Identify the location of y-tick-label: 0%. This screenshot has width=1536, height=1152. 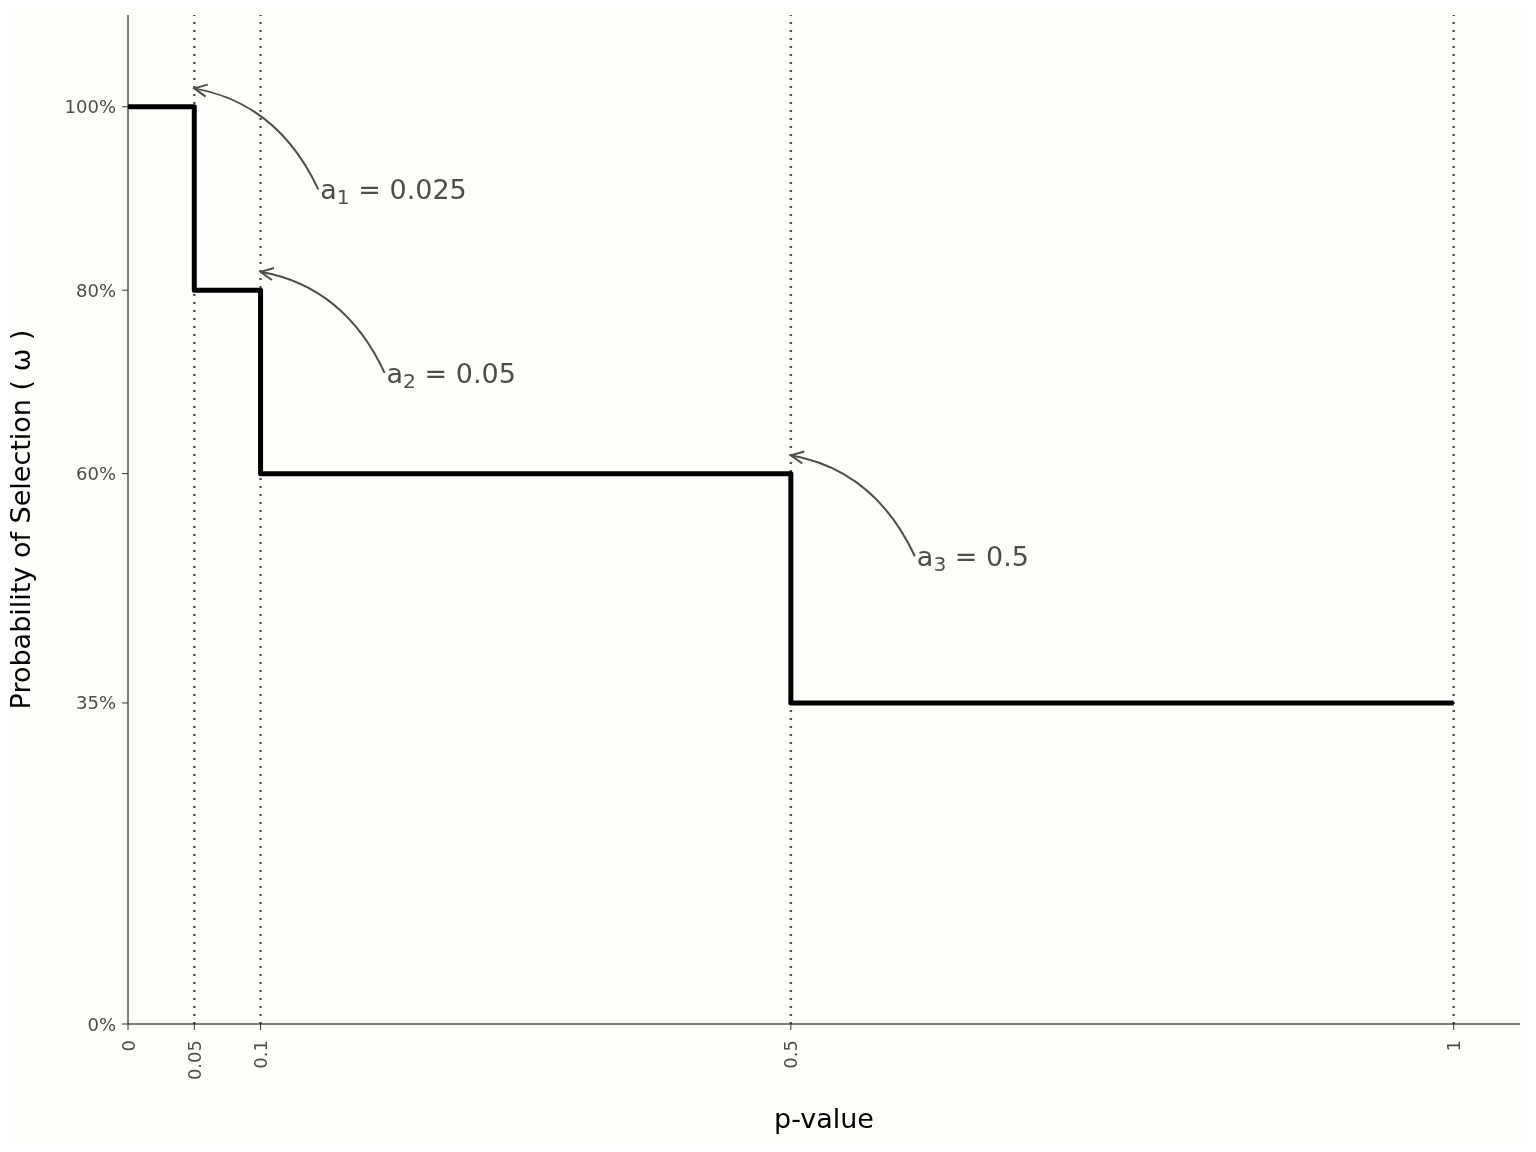
(101, 1024).